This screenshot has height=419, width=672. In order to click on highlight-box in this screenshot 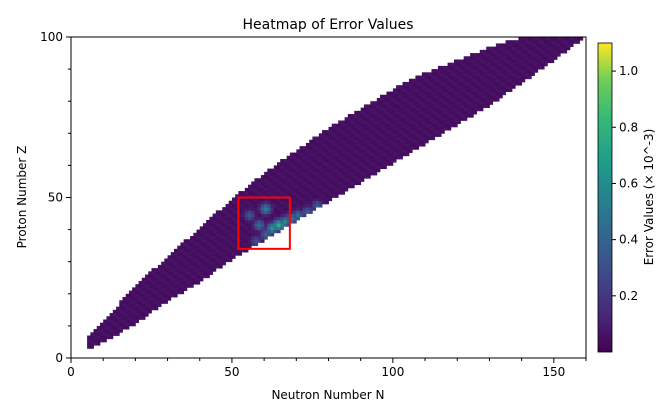, I will do `click(264, 223)`.